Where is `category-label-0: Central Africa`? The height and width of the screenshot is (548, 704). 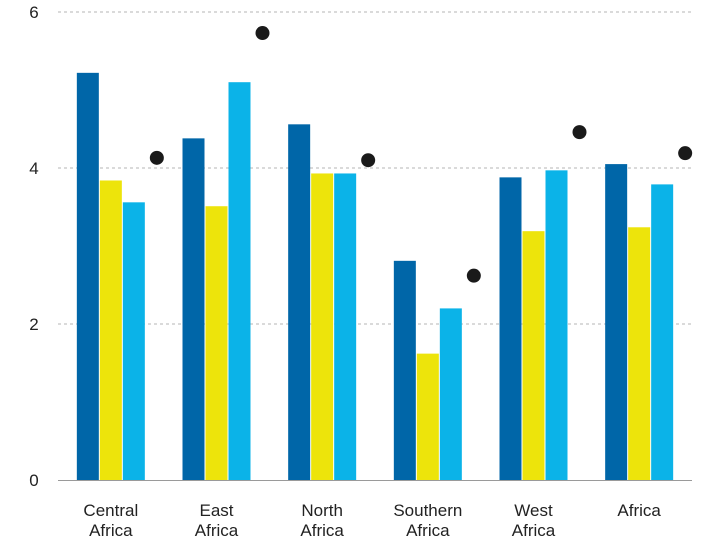 category-label-0: Central Africa is located at coordinates (110, 520).